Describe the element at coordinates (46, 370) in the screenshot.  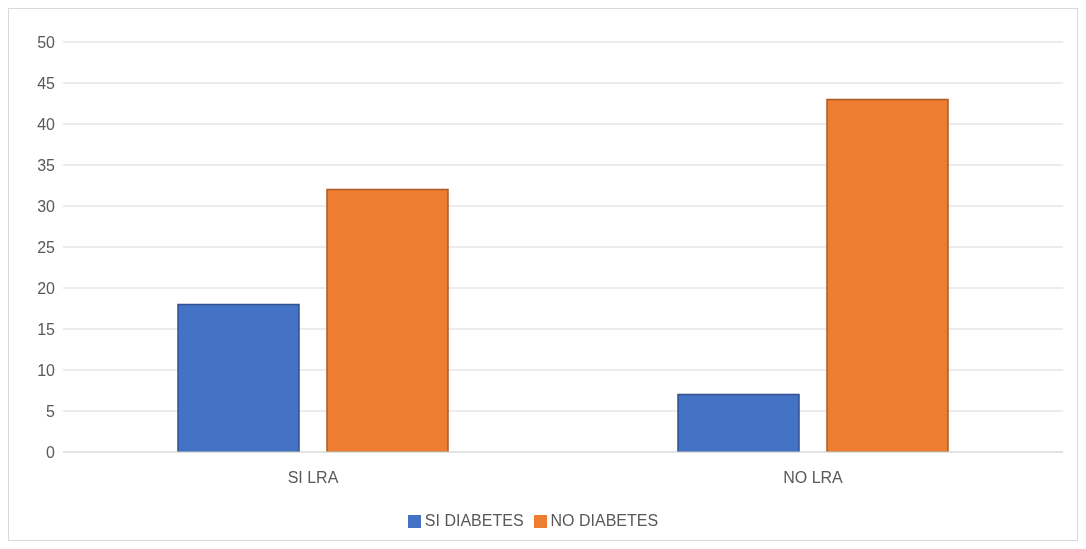
I see `y-tick-label: 10` at that location.